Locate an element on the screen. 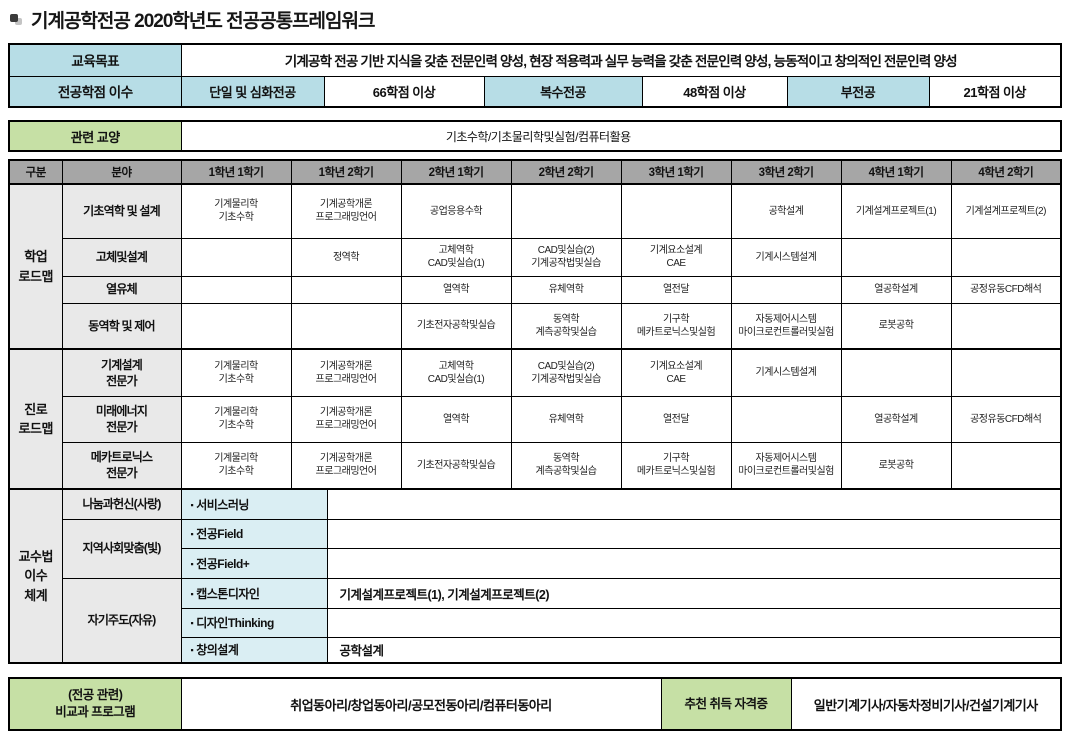  credit-requirement-cell: 66학점 이상 is located at coordinates (404, 91).